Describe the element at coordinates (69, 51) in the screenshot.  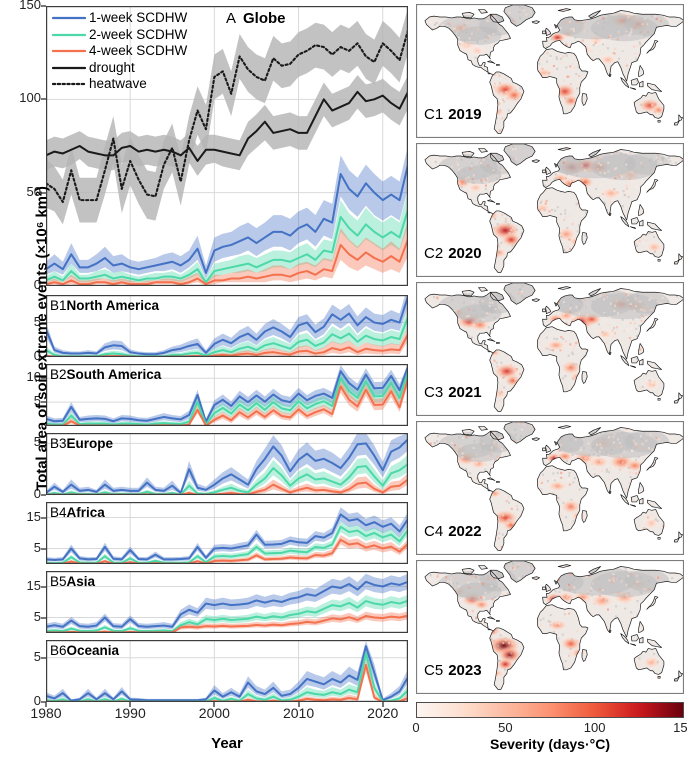
I see `legend-swatch-4-week-scdhw` at that location.